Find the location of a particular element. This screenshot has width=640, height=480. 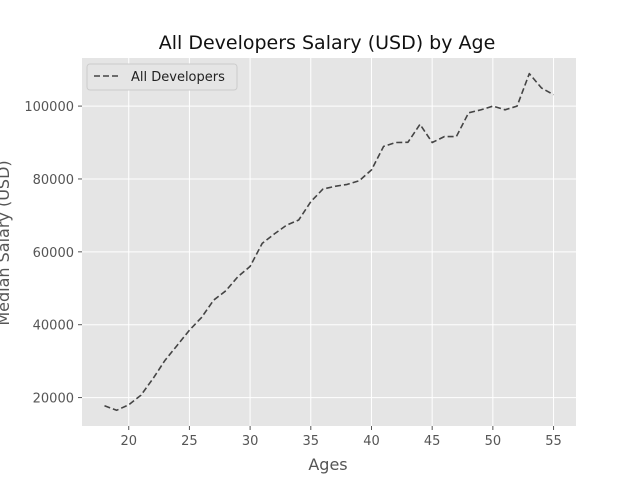

x-tick-label: 35 is located at coordinates (311, 441).